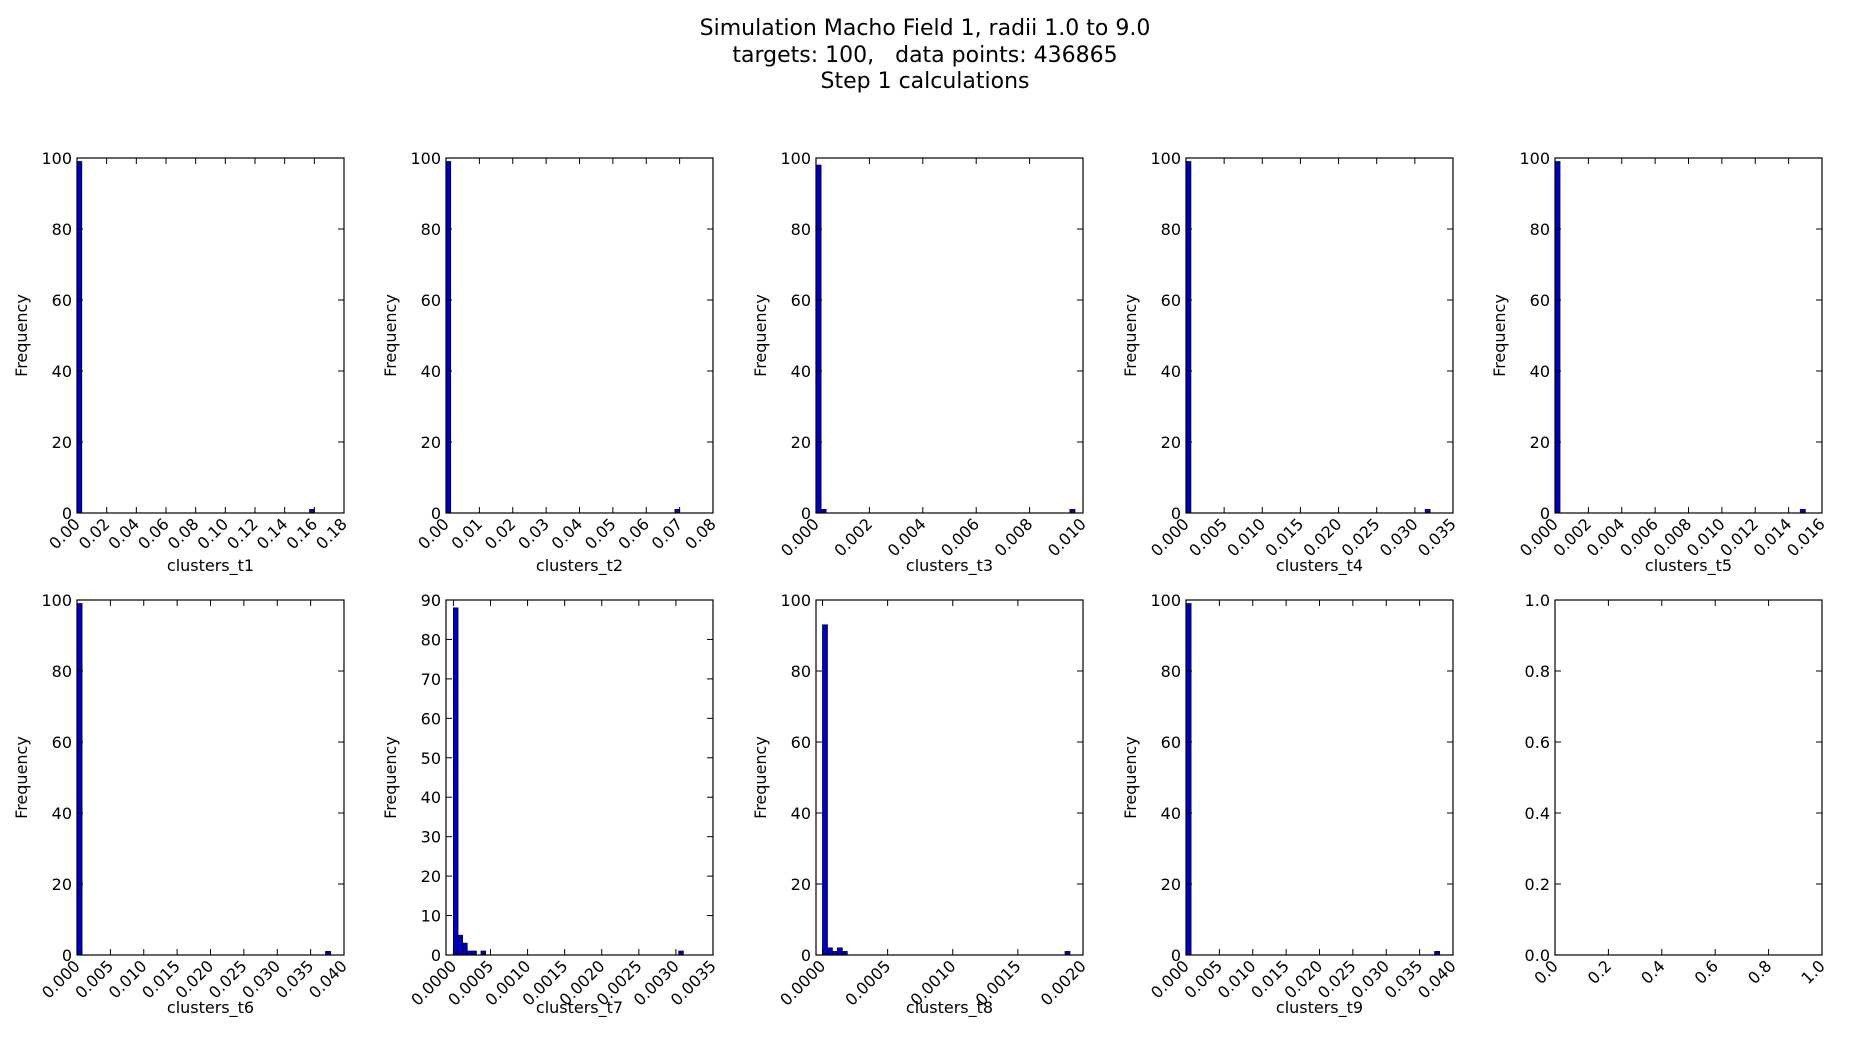 Image resolution: width=1850 pixels, height=1050 pixels. Describe the element at coordinates (1537, 742) in the screenshot. I see `y-tick-label: 0.6` at that location.